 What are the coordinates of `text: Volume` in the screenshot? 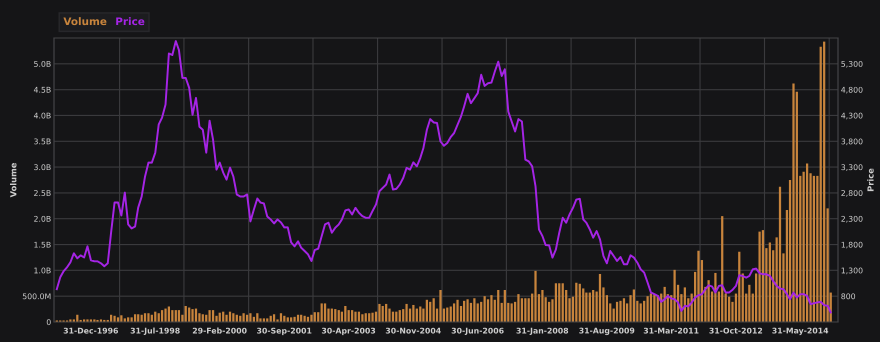 It's located at (84, 21).